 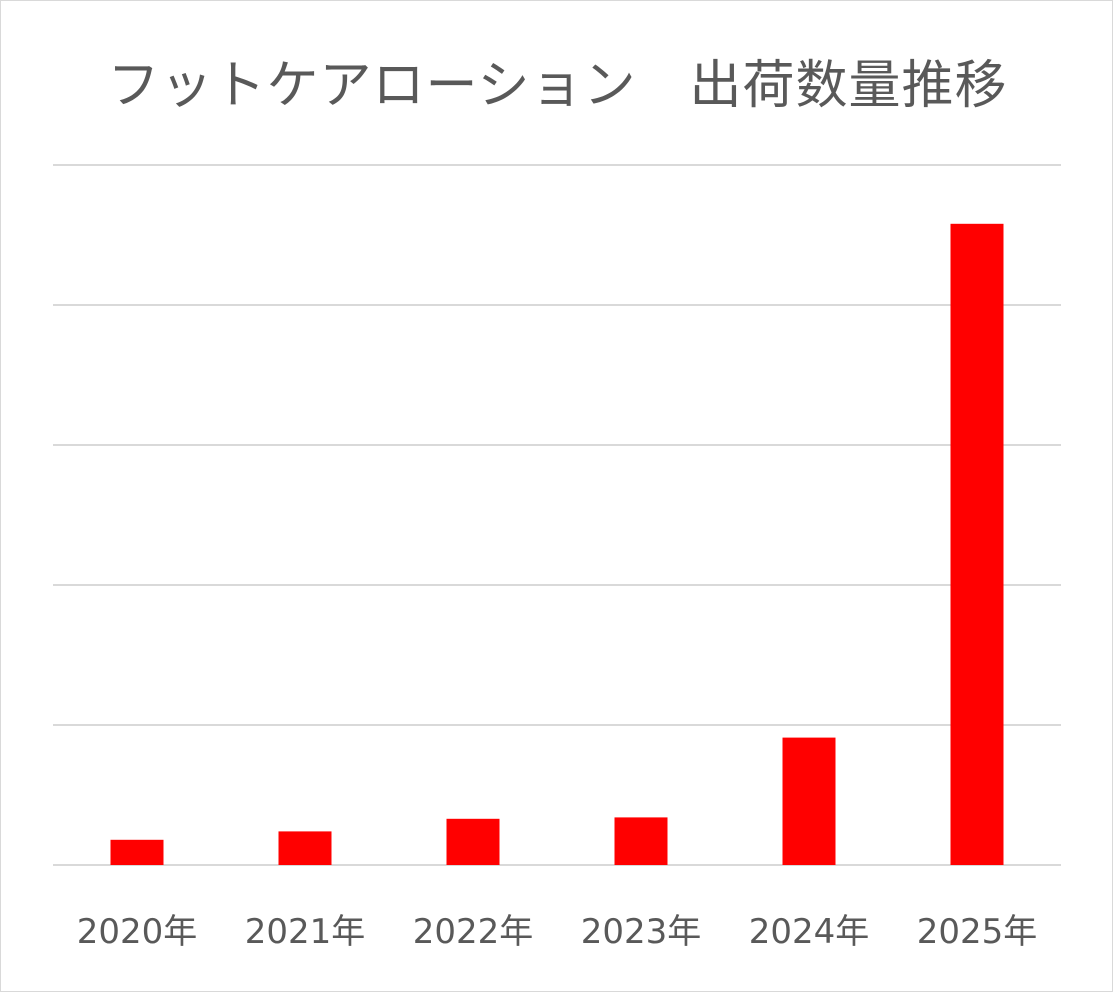 What do you see at coordinates (977, 932) in the screenshot?
I see `x-tick-label: 2025年` at bounding box center [977, 932].